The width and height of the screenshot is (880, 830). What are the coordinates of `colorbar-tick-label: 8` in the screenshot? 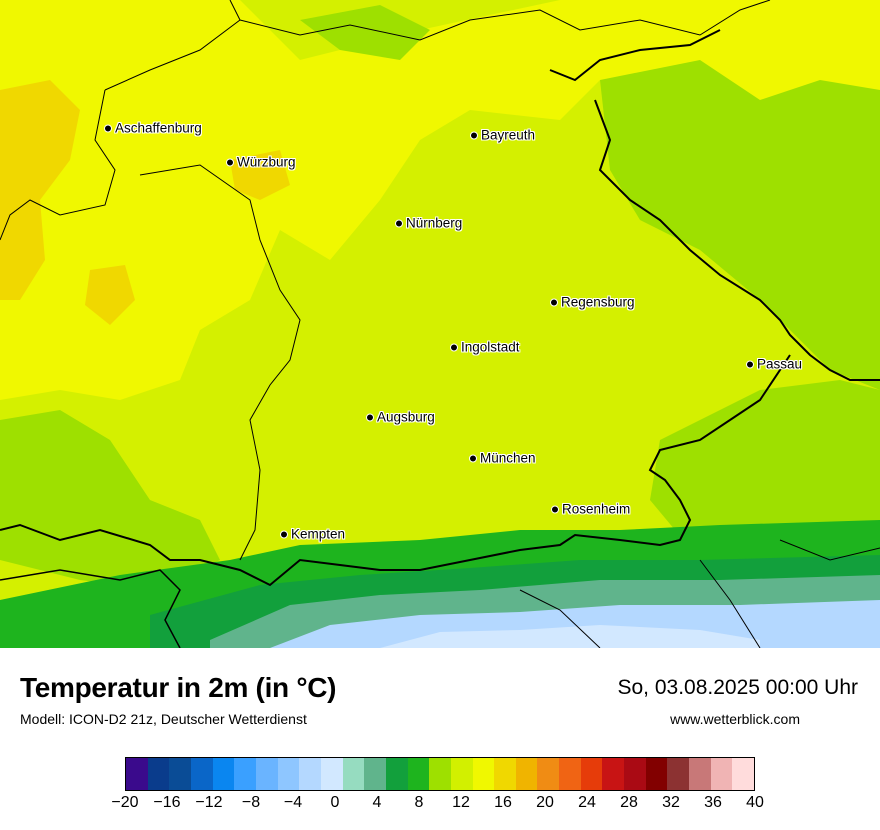 It's located at (419, 802).